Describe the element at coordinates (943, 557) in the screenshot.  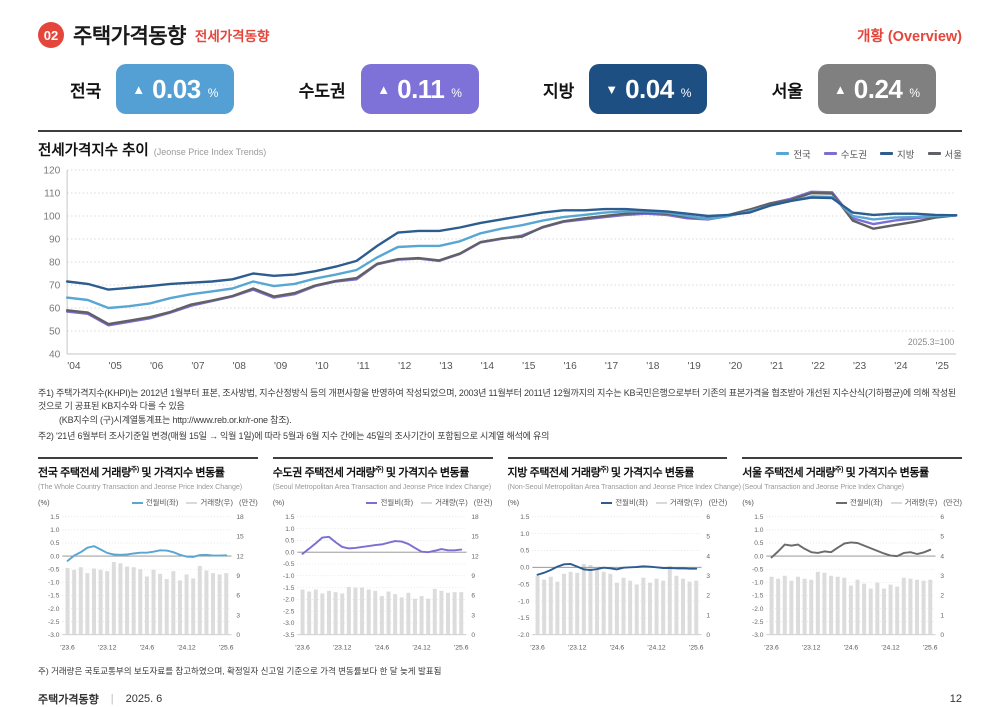
I see `svg-text: 4` at that location.